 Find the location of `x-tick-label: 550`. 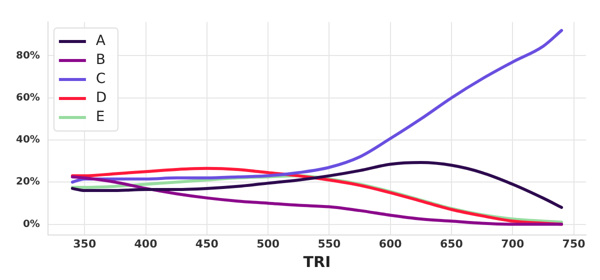

x-tick-label: 550 is located at coordinates (330, 243).